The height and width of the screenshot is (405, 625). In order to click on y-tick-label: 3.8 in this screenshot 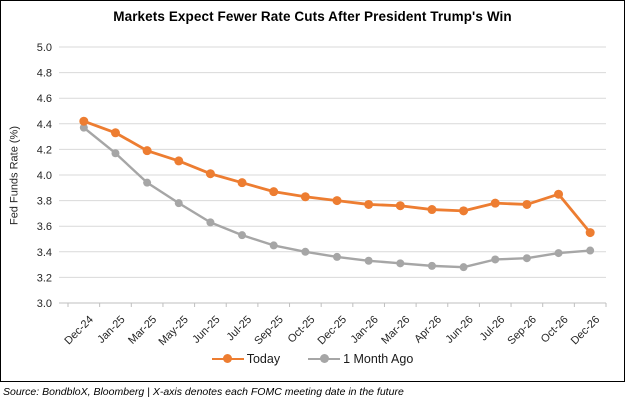, I will do `click(44, 202)`.